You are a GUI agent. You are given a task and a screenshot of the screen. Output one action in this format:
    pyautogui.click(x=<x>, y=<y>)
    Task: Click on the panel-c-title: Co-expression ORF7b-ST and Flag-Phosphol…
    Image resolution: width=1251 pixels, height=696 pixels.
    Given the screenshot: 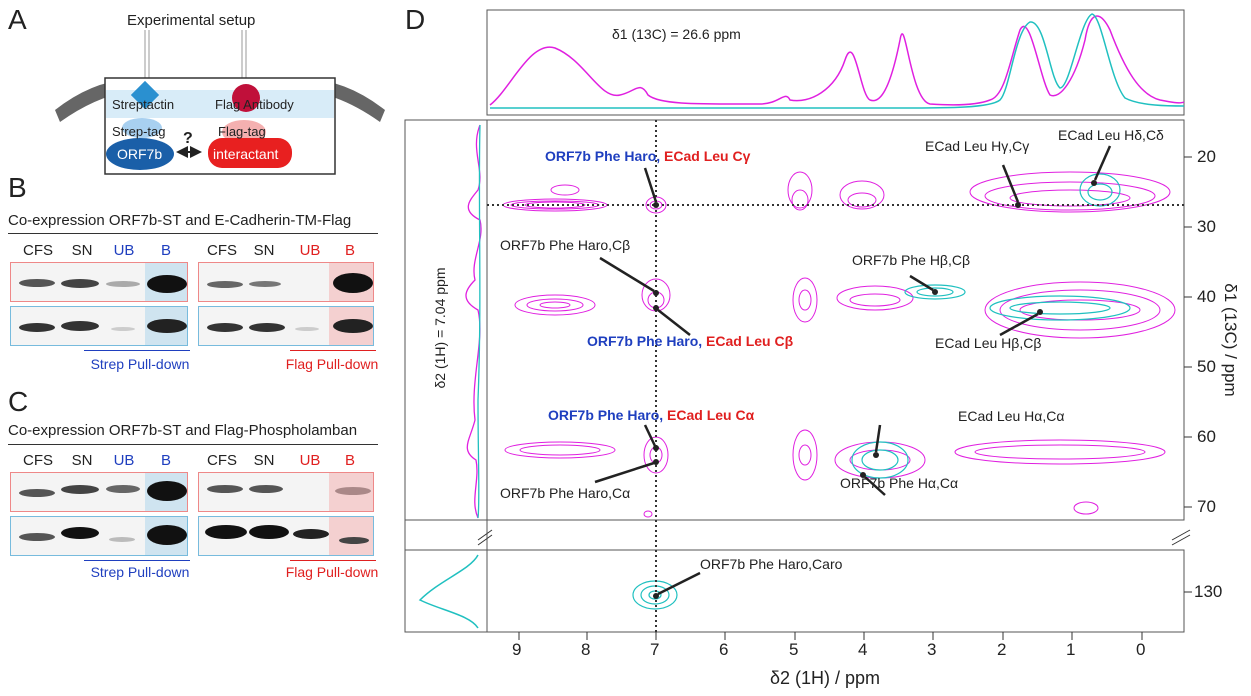 What is the action you would take?
    pyautogui.click(x=183, y=430)
    